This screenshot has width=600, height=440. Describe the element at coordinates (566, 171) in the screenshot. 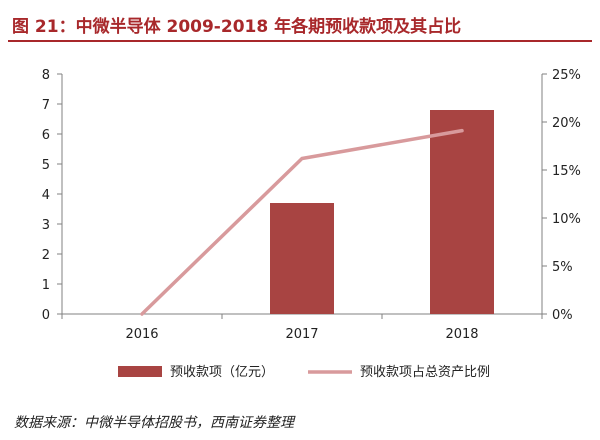

I see `right-y-tick-label: 15%` at that location.